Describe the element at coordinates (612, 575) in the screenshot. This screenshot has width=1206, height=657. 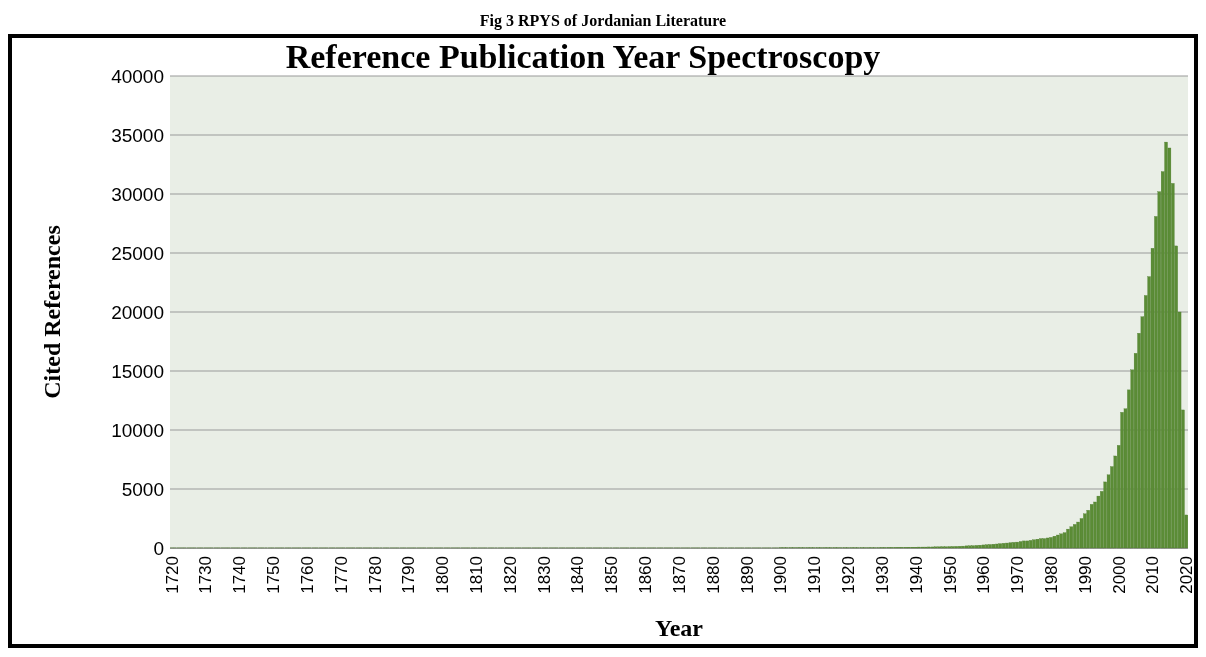
I see `x-tick-label: 1850` at that location.